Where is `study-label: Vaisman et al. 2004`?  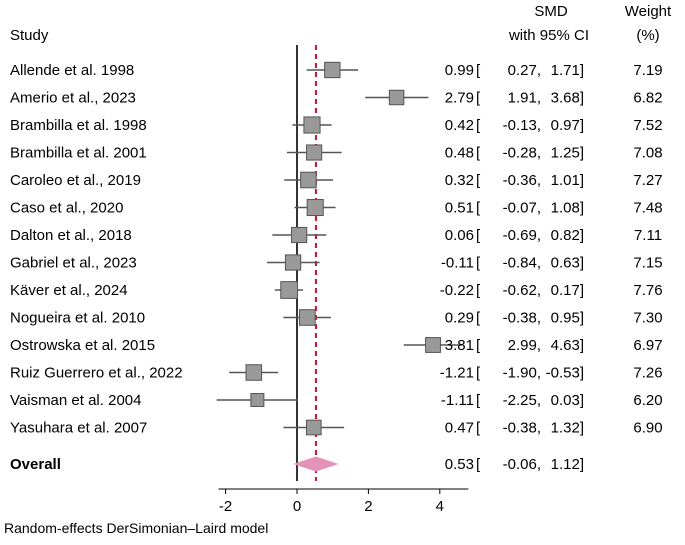 study-label: Vaisman et al. 2004 is located at coordinates (75, 400).